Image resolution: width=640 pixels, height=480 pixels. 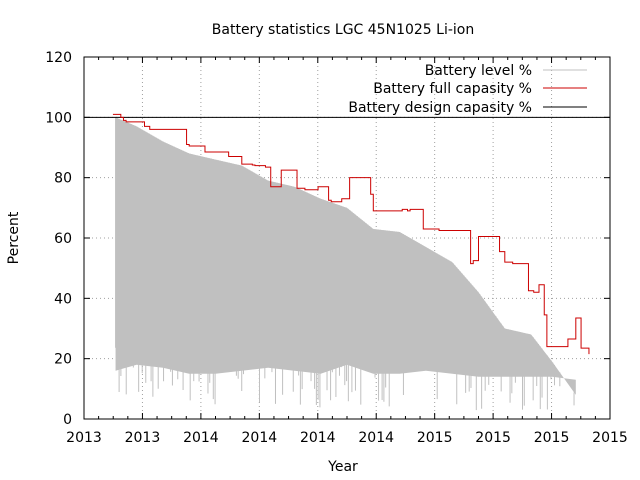 What do you see at coordinates (440, 108) in the screenshot?
I see `legend-label: Battery design capasity %` at bounding box center [440, 108].